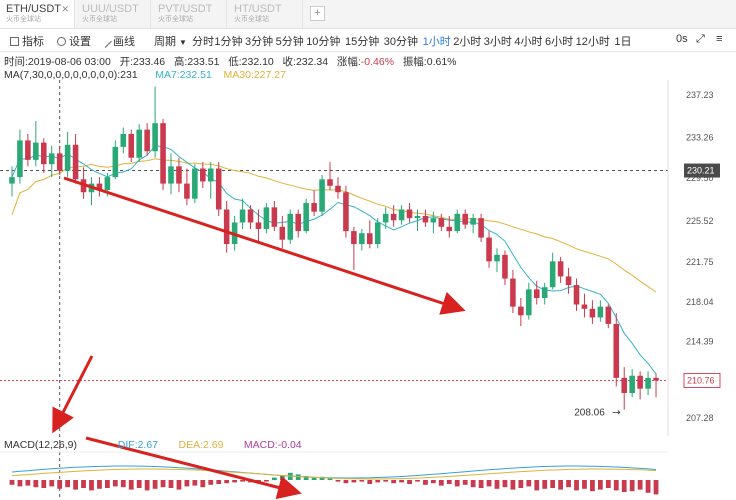  What do you see at coordinates (467, 42) in the screenshot?
I see `interval-8: 2小时` at bounding box center [467, 42].